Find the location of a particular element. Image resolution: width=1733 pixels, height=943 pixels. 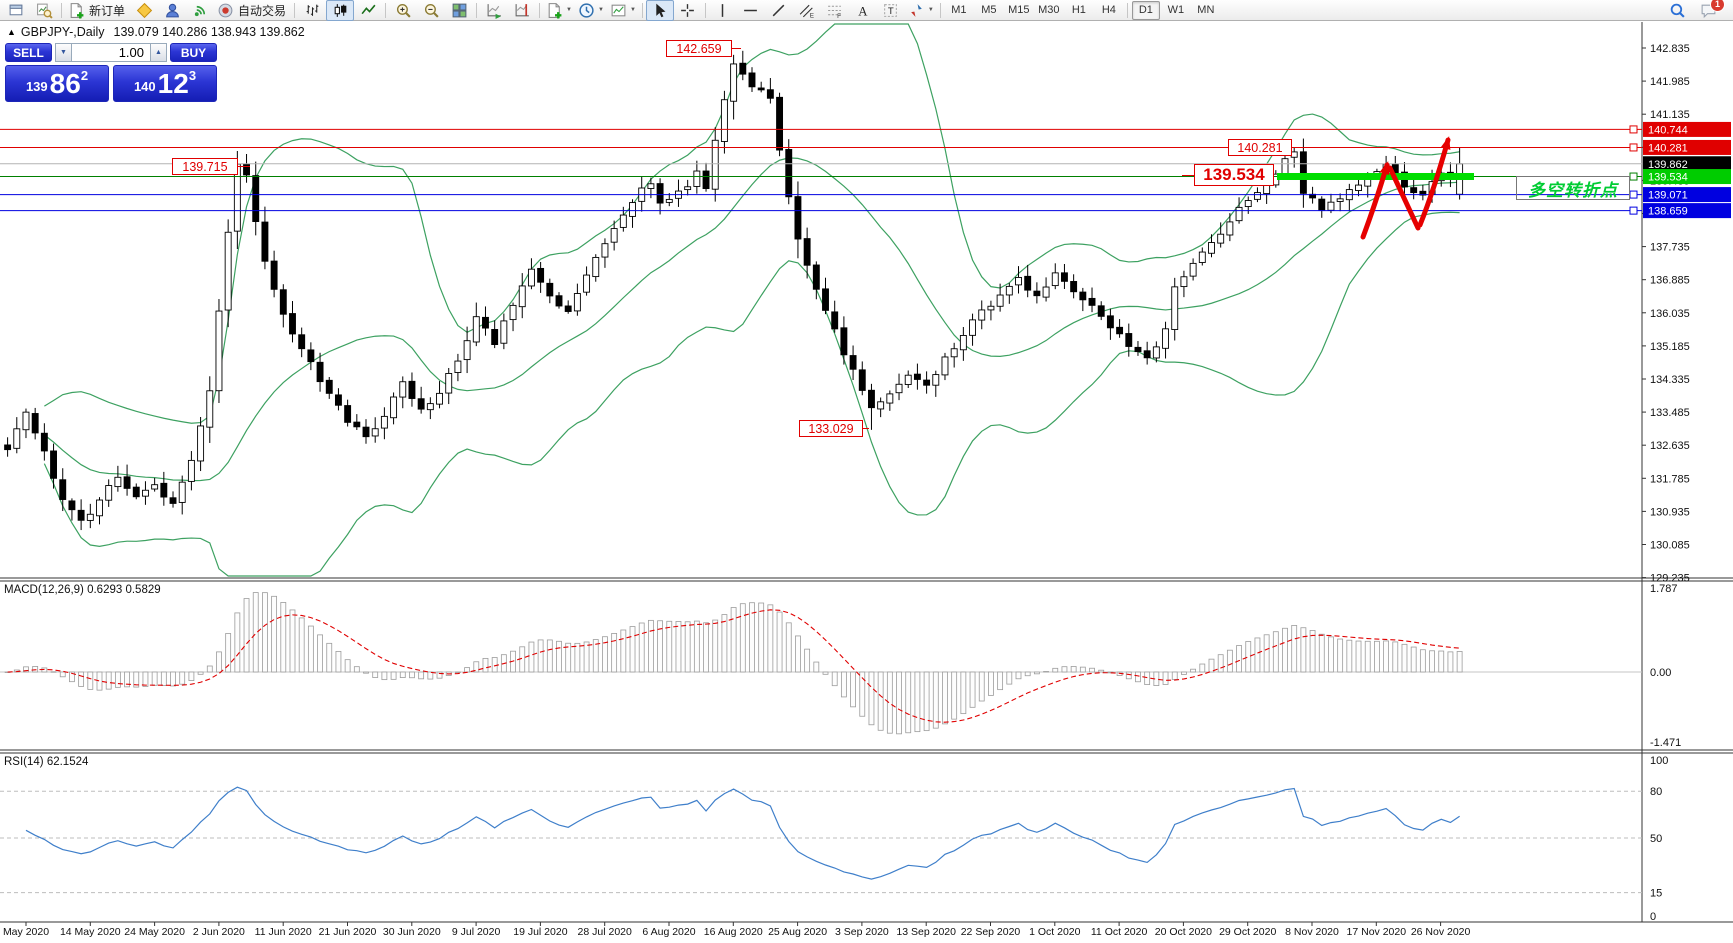

toolbar-new-order-button: 新订单 is located at coordinates (97, 10).